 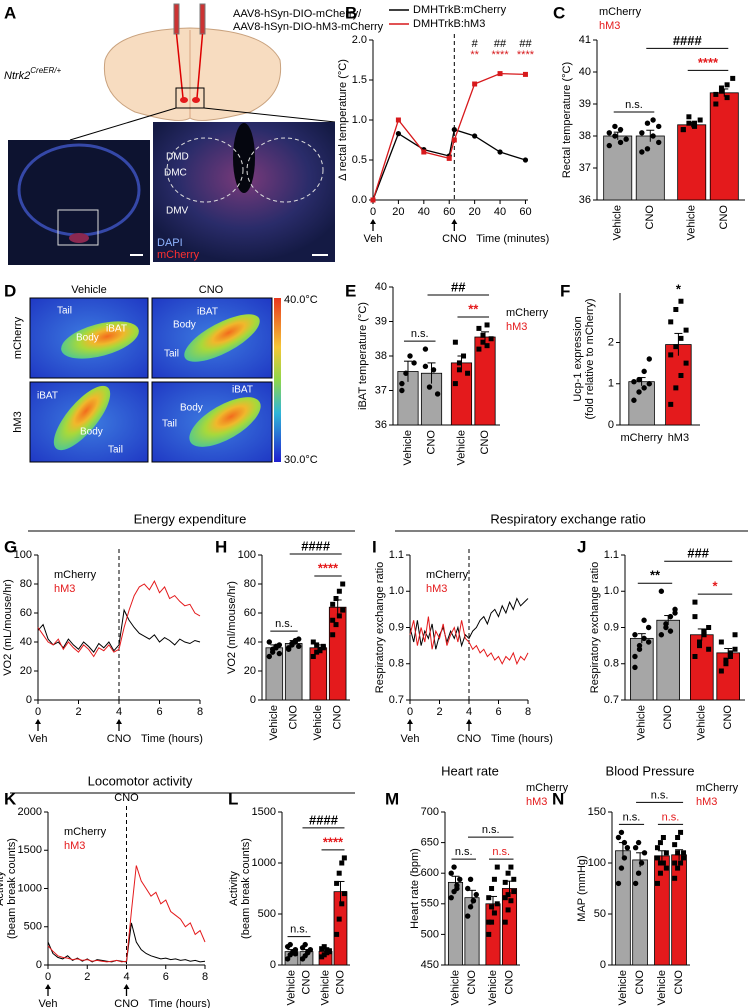 What do you see at coordinates (525, 212) in the screenshot?
I see `x-tick-label: 60` at bounding box center [525, 212].